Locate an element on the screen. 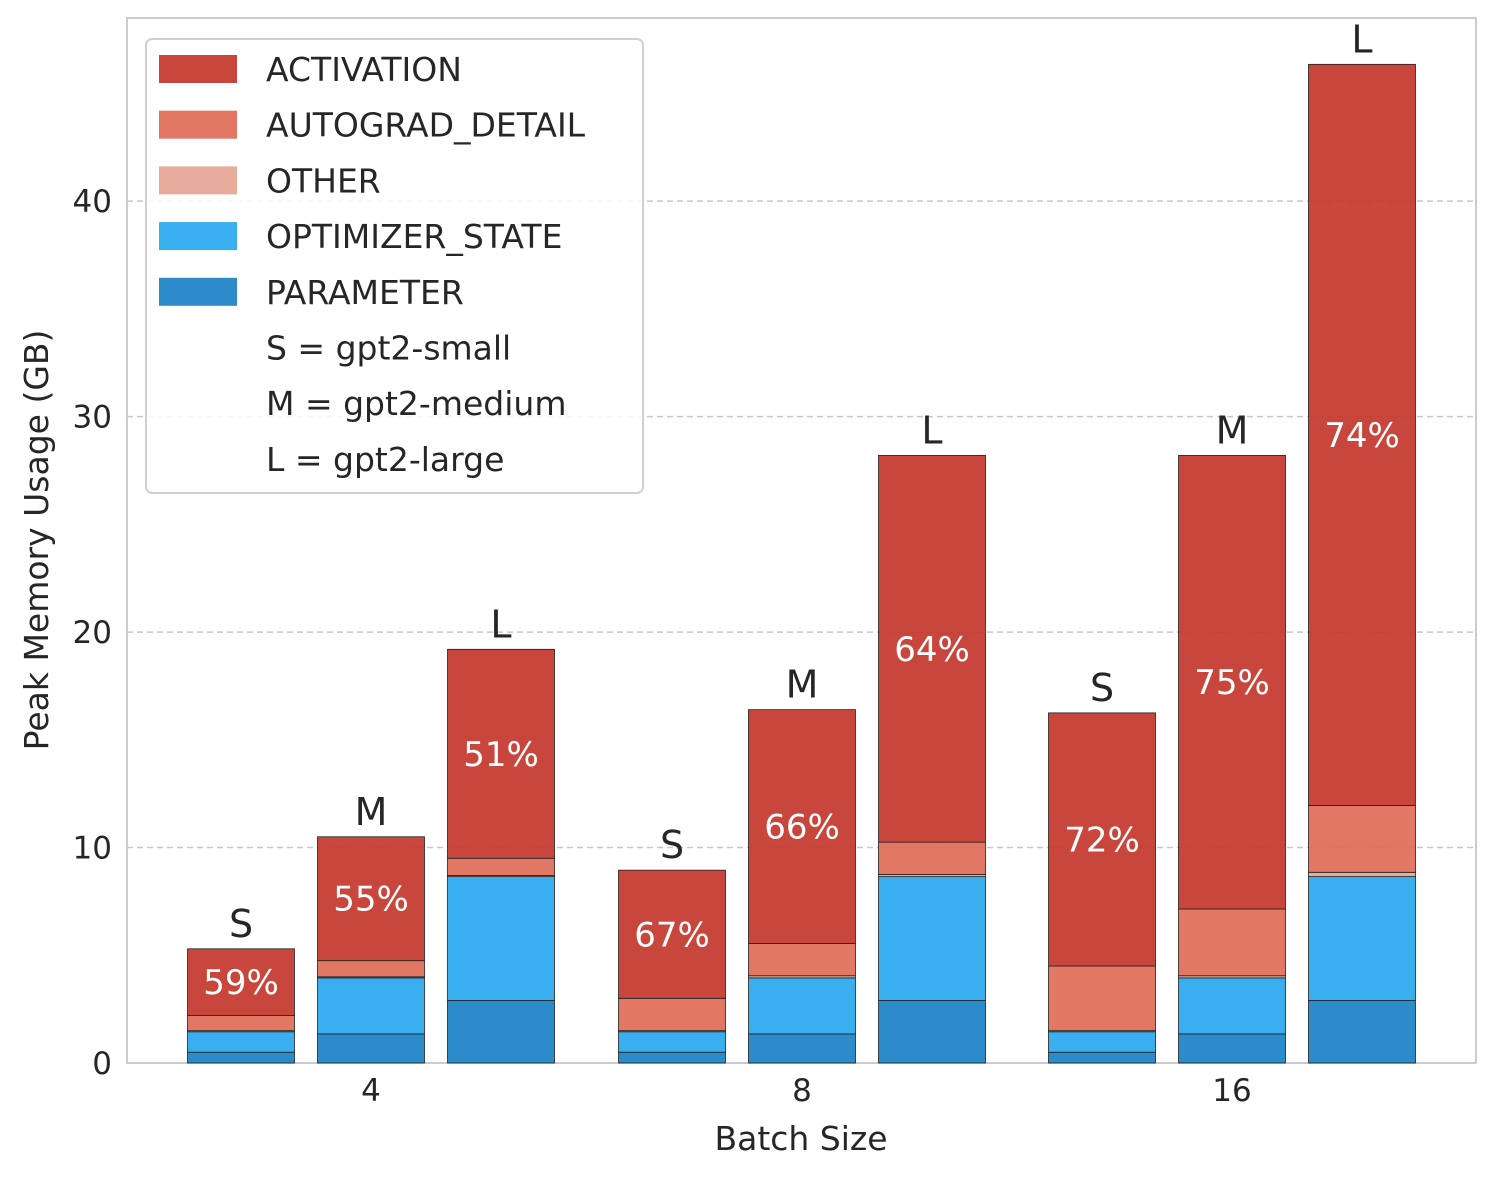 This screenshot has height=1178, width=1496. bar-stack-4-M: M 55% is located at coordinates (371, 927).